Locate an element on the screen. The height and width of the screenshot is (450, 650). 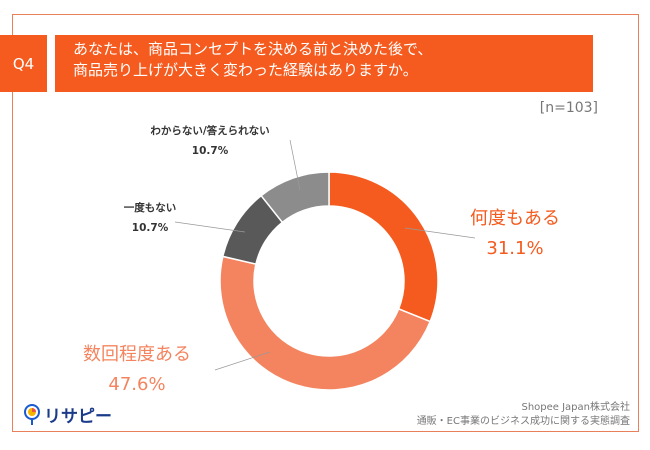
label-slice-3: わからない/答えられない 10.7% is located at coordinates (210, 141).